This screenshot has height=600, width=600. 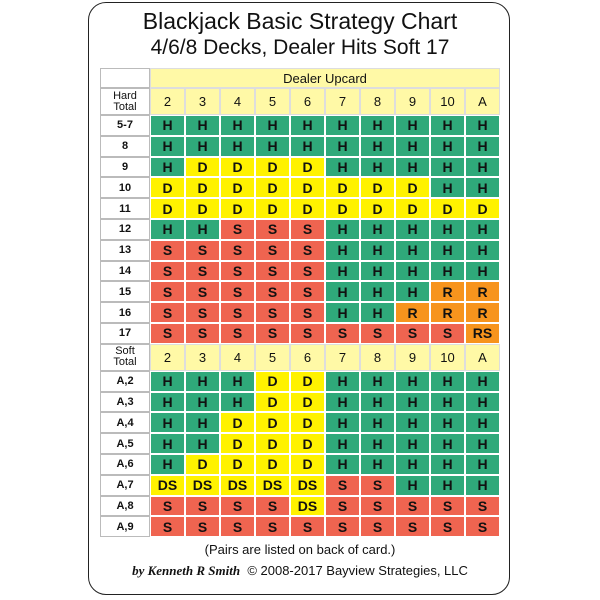 I want to click on upcard: 10, so click(x=447, y=101).